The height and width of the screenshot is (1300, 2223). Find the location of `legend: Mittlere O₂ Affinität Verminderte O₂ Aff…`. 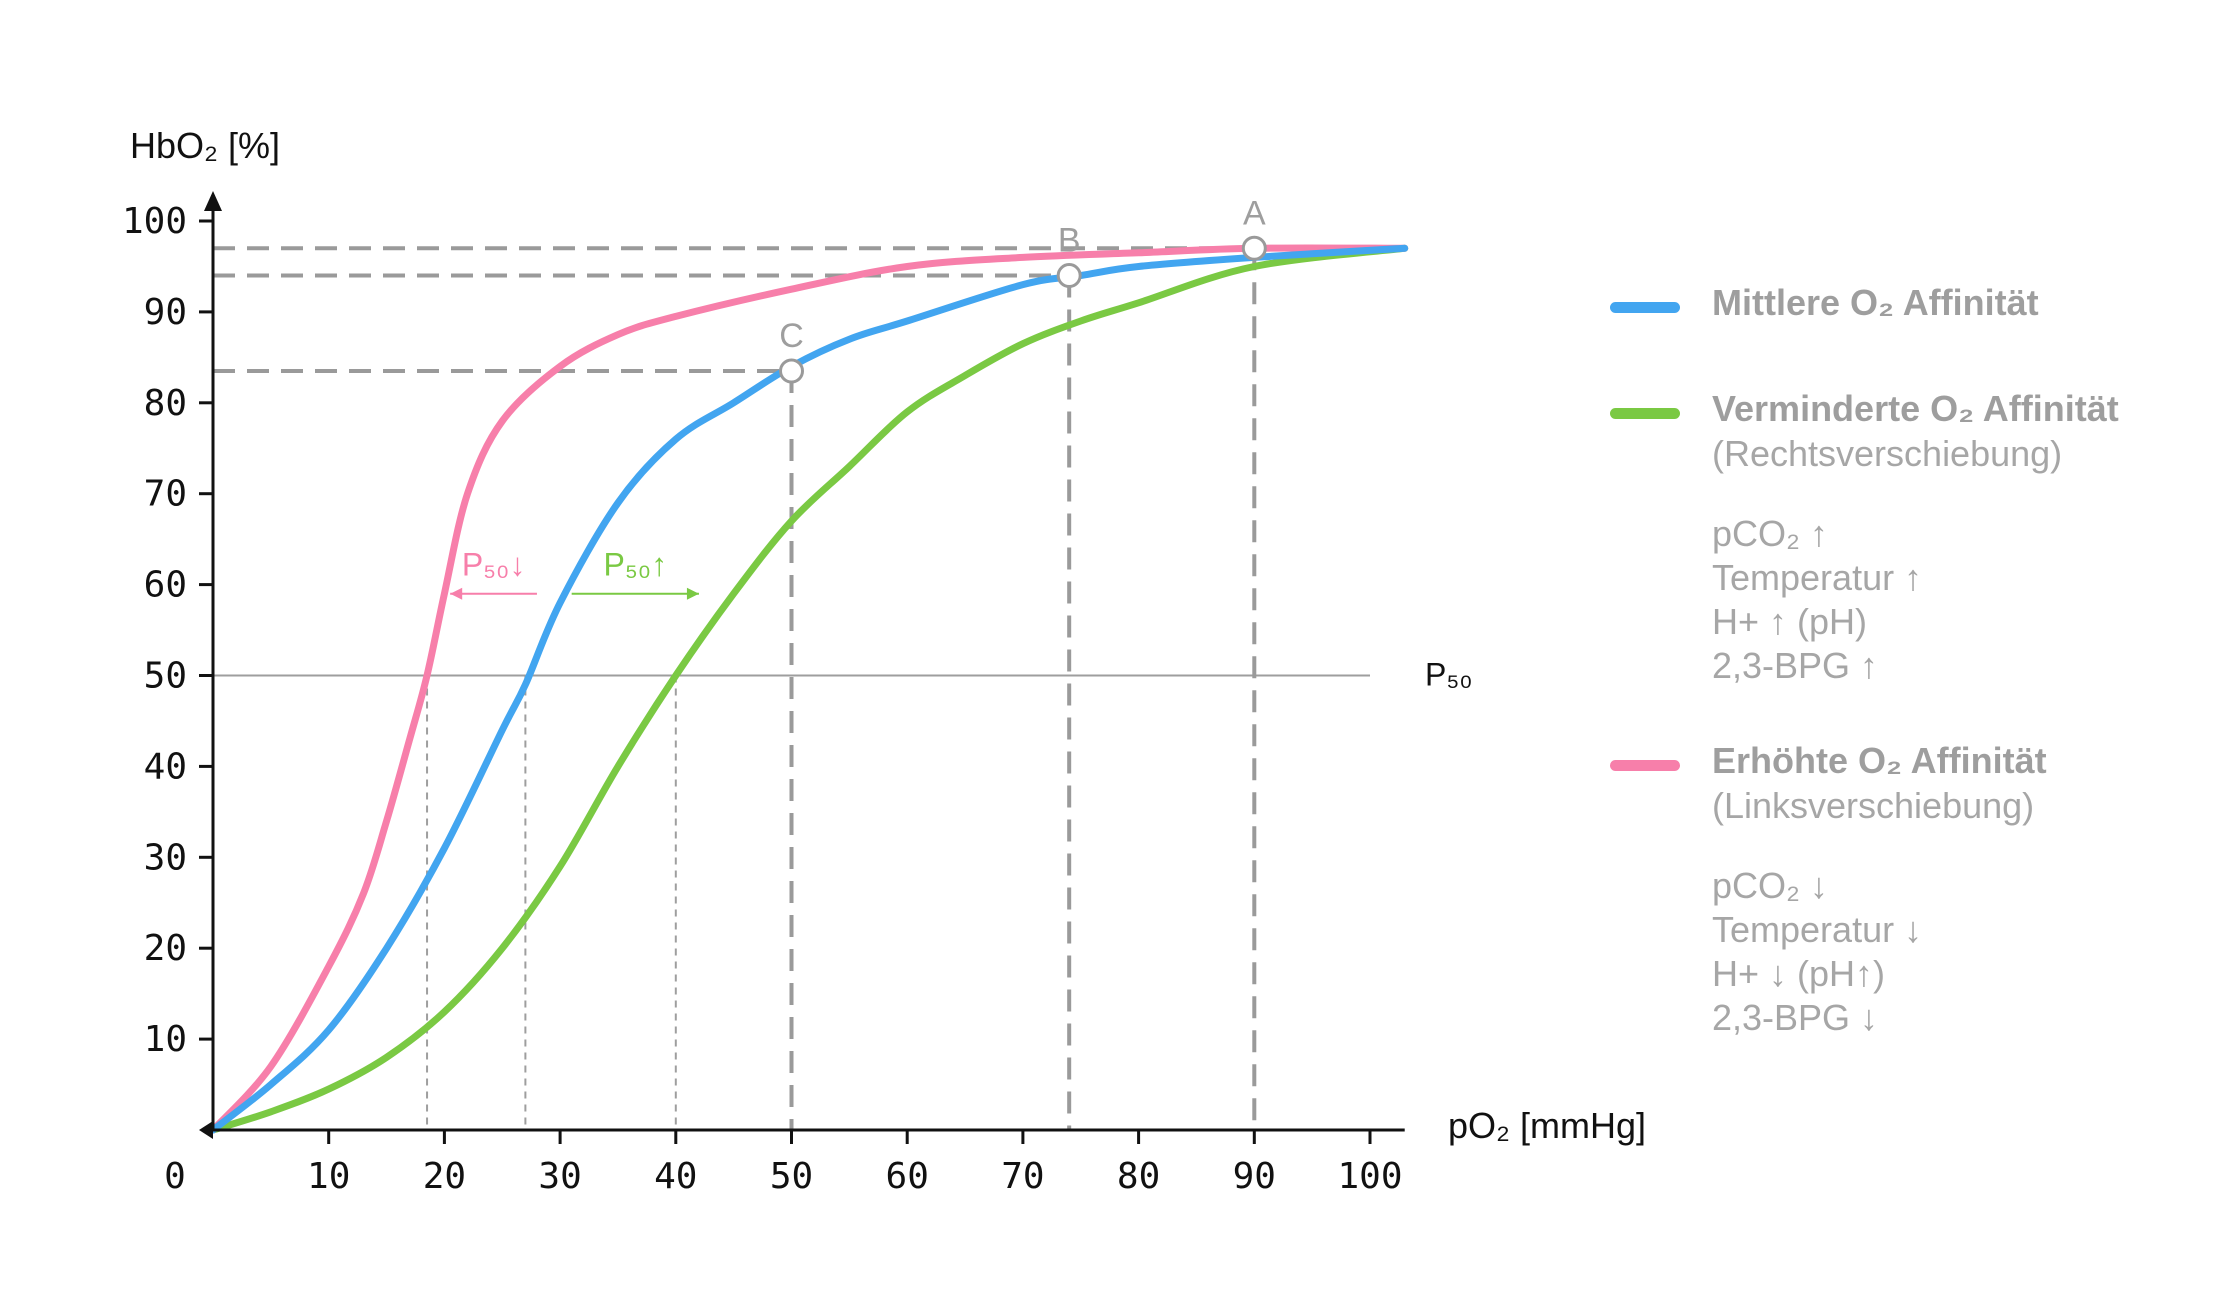

legend: Mittlere O₂ Affinität Verminderte O₂ Aff… is located at coordinates (1890, 660).